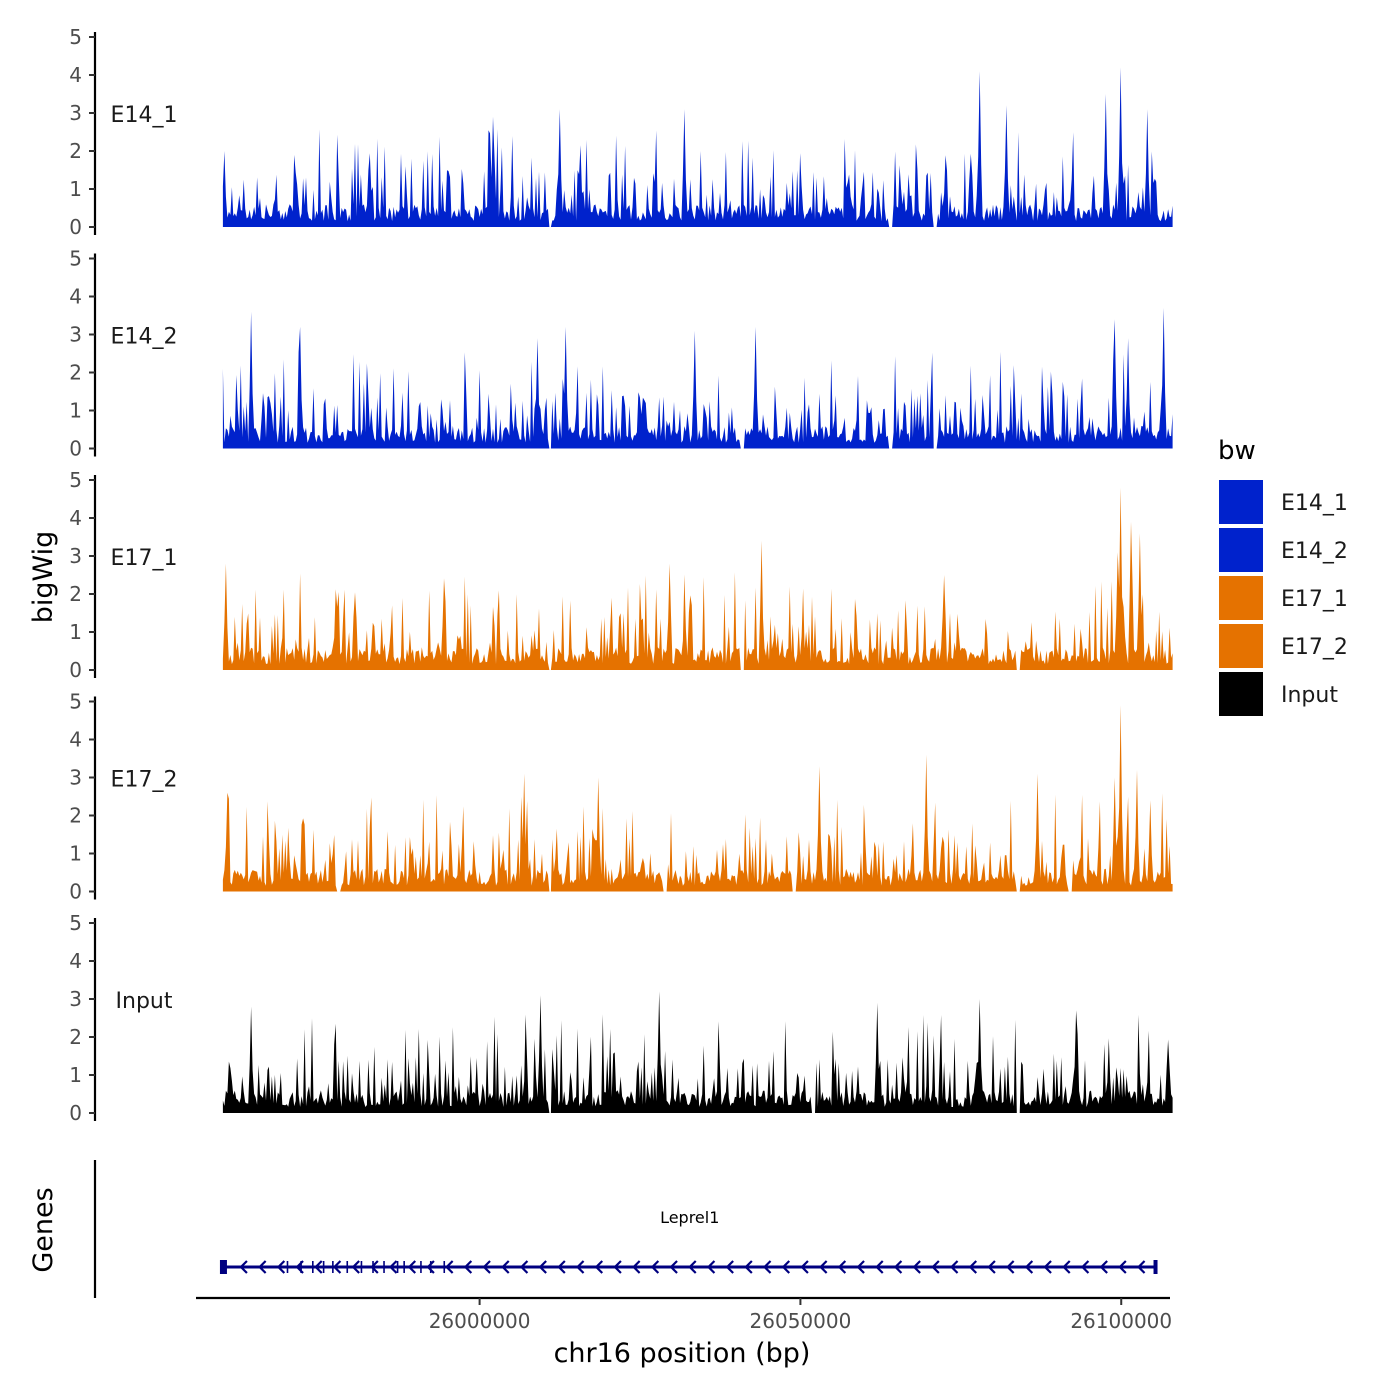 This screenshot has height=1400, width=1400. What do you see at coordinates (625, 1229) in the screenshot?
I see `gene-panel: Leprel1` at bounding box center [625, 1229].